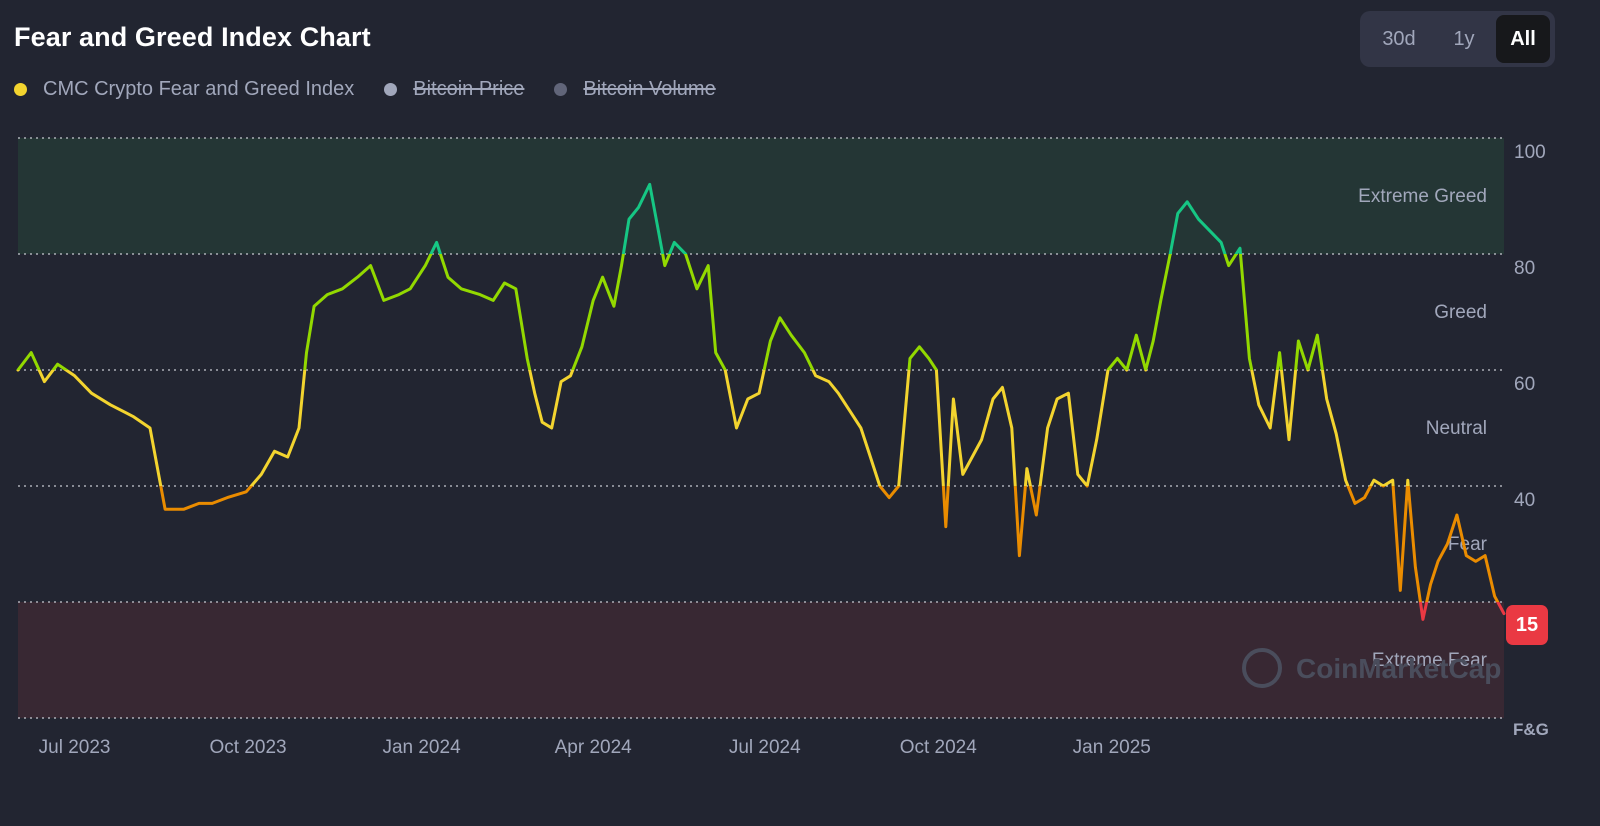  I want to click on x-tick-label: Jul 2024, so click(765, 747).